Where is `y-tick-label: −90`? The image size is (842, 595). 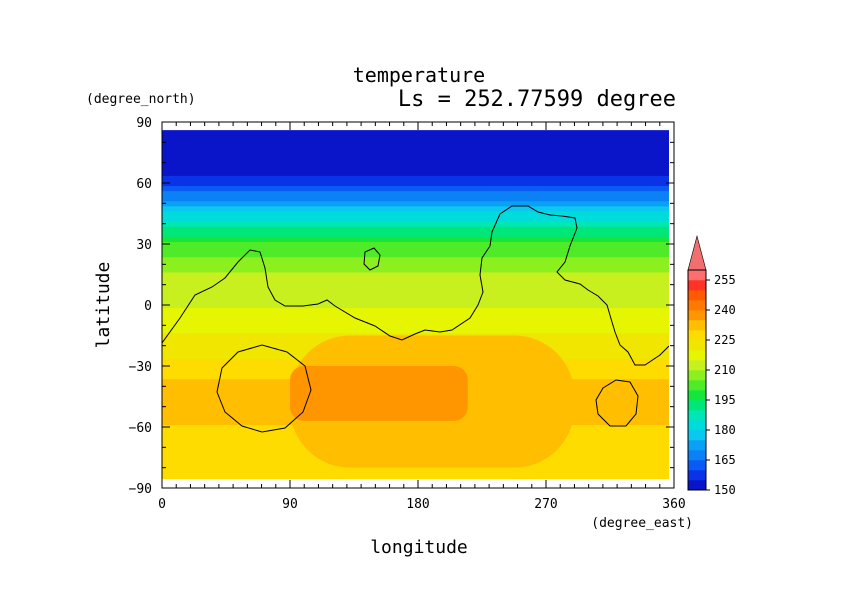 y-tick-label: −90 is located at coordinates (140, 489).